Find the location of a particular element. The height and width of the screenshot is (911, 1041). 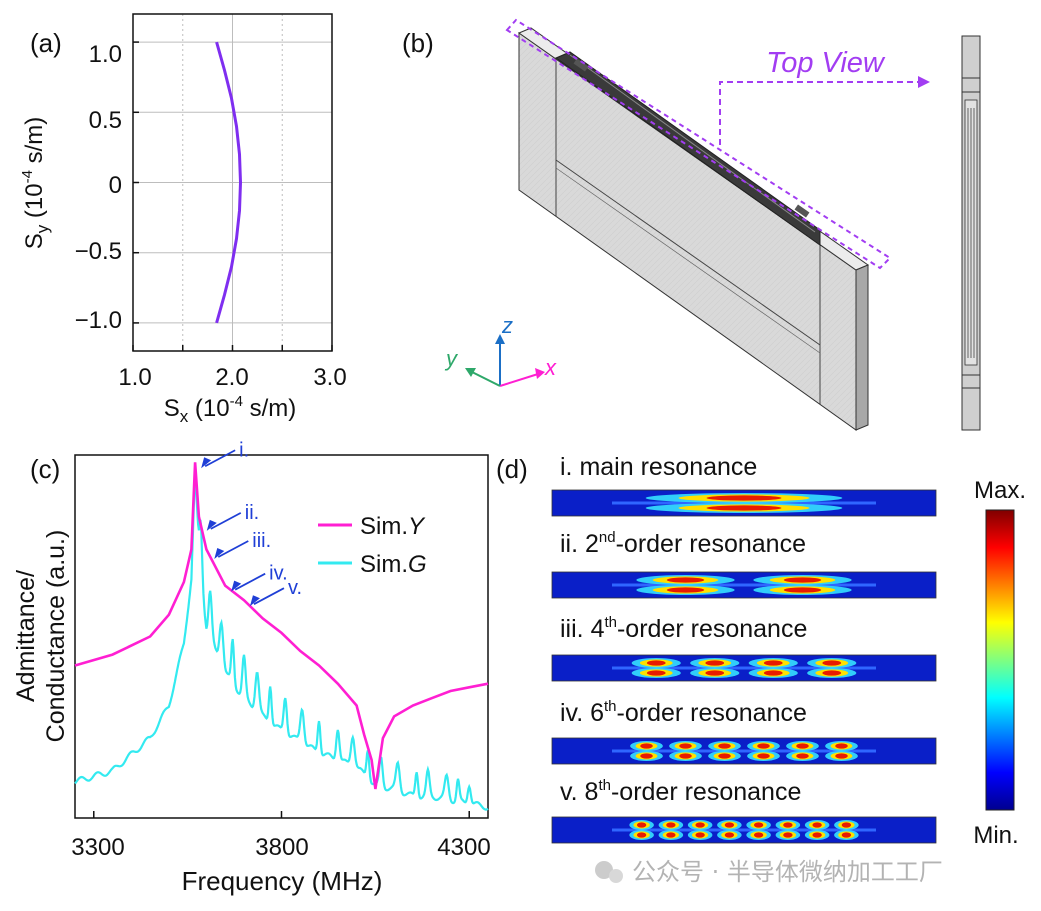

mode-title: iii. 4th-order resonance is located at coordinates (683, 628).